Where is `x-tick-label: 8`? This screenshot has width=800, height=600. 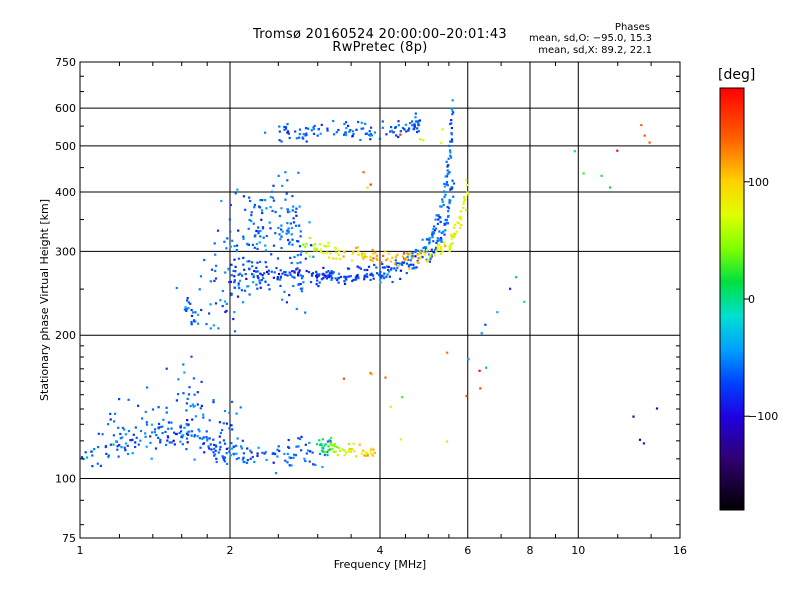
x-tick-label: 8 is located at coordinates (530, 550).